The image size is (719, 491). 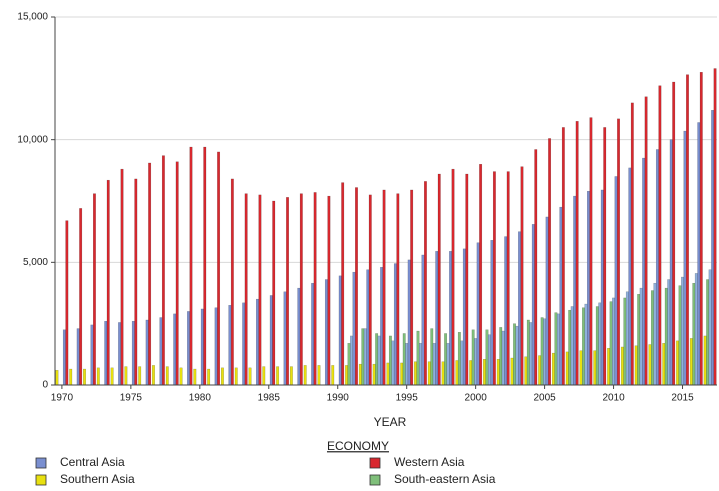 I want to click on x-tick-label: 1995, so click(x=407, y=398).